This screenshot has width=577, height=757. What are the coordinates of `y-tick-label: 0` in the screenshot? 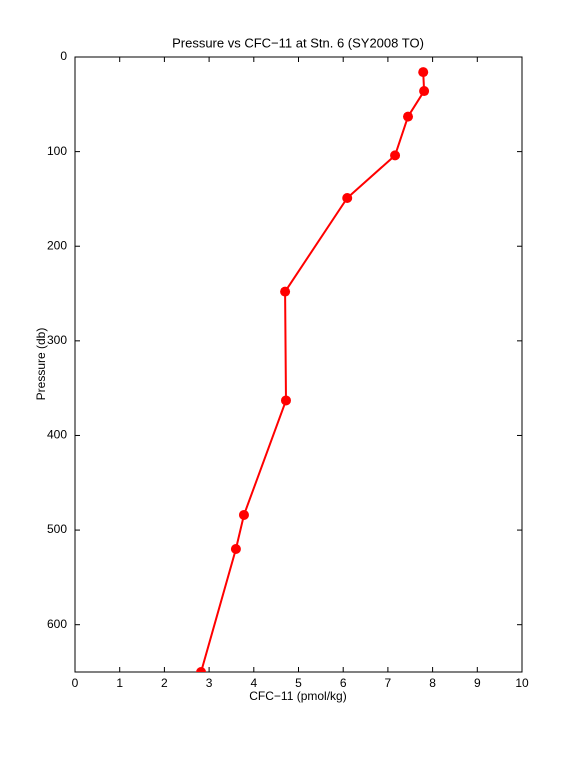 It's located at (63, 56).